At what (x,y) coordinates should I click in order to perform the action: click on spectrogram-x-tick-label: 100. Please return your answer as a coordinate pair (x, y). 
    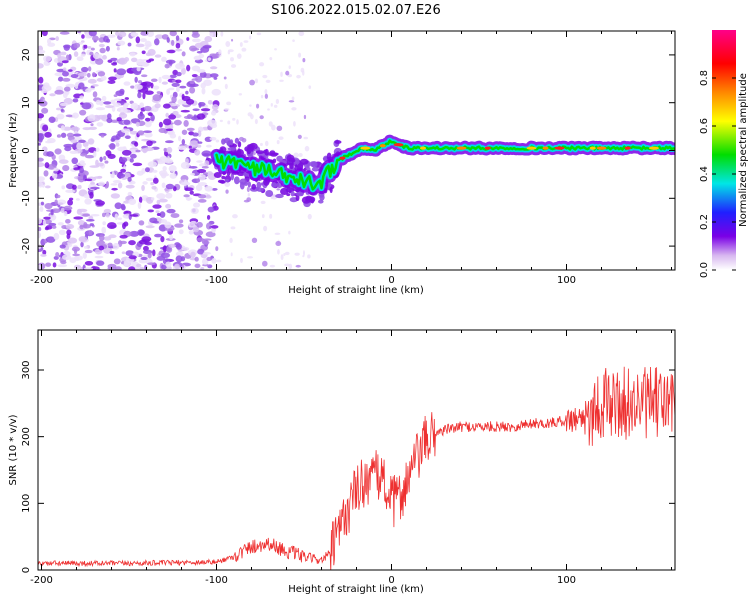
    Looking at the image, I should click on (566, 280).